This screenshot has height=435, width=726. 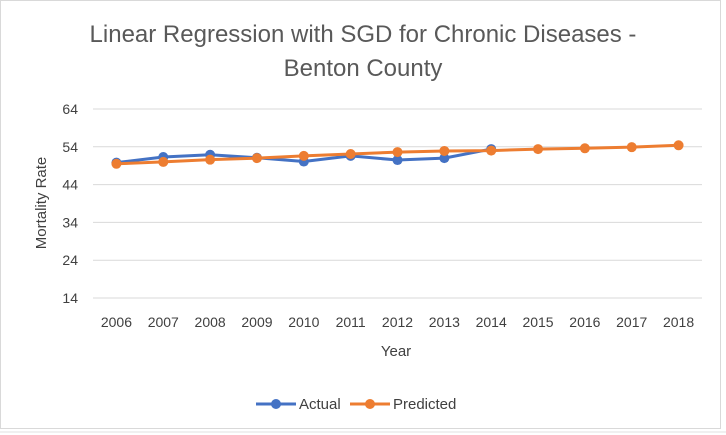 I want to click on legend-label-actual: Actual, so click(x=320, y=404).